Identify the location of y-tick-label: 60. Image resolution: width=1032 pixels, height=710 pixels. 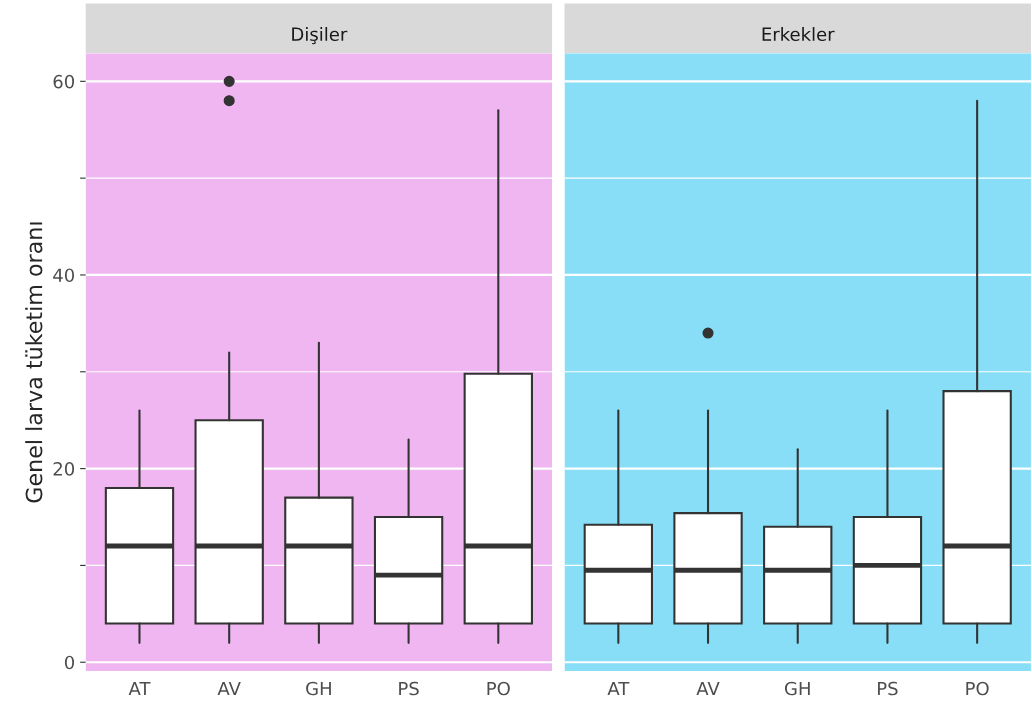
(64, 81).